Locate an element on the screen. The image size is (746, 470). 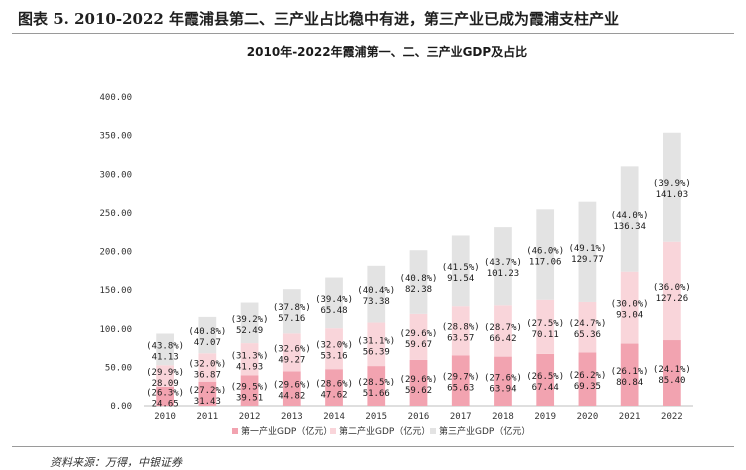
x-tick-label: 2012 is located at coordinates (250, 417).